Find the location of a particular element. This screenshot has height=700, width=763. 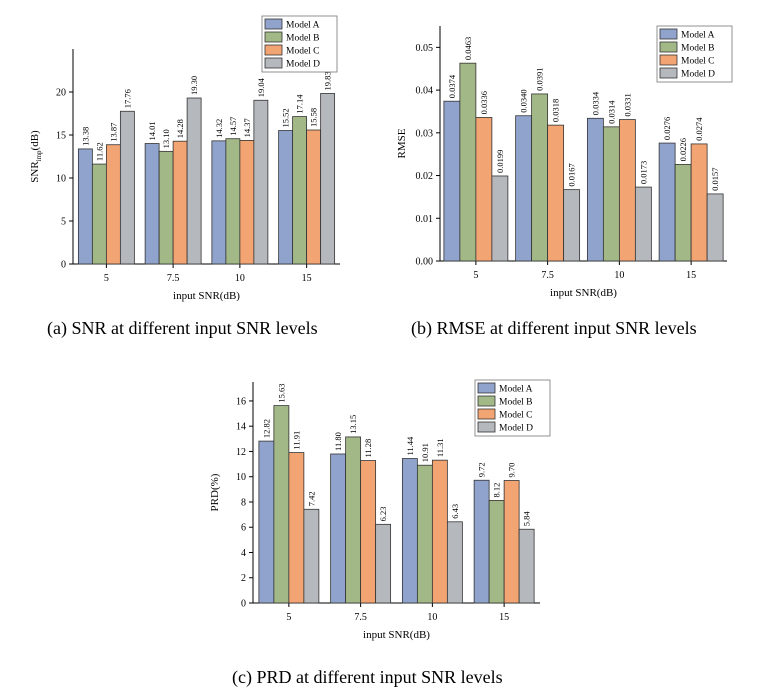

y-tick-label: 8 is located at coordinates (243, 502).